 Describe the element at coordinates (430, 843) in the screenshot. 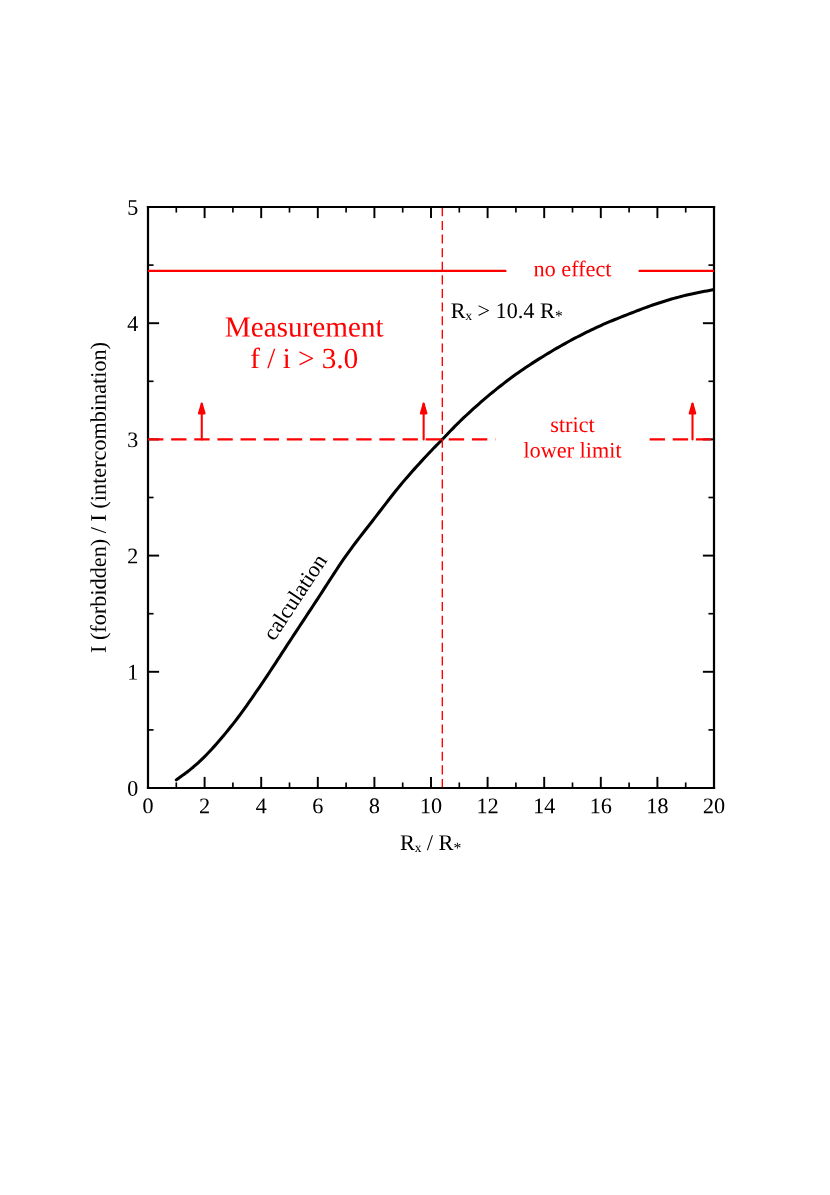

I see `x-axis-title: Rₓ / R$_{*}$` at that location.